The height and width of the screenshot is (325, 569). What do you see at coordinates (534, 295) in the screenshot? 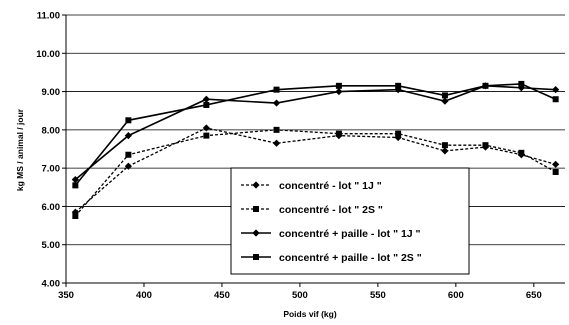
I see `x-tick-label: 650` at bounding box center [534, 295].